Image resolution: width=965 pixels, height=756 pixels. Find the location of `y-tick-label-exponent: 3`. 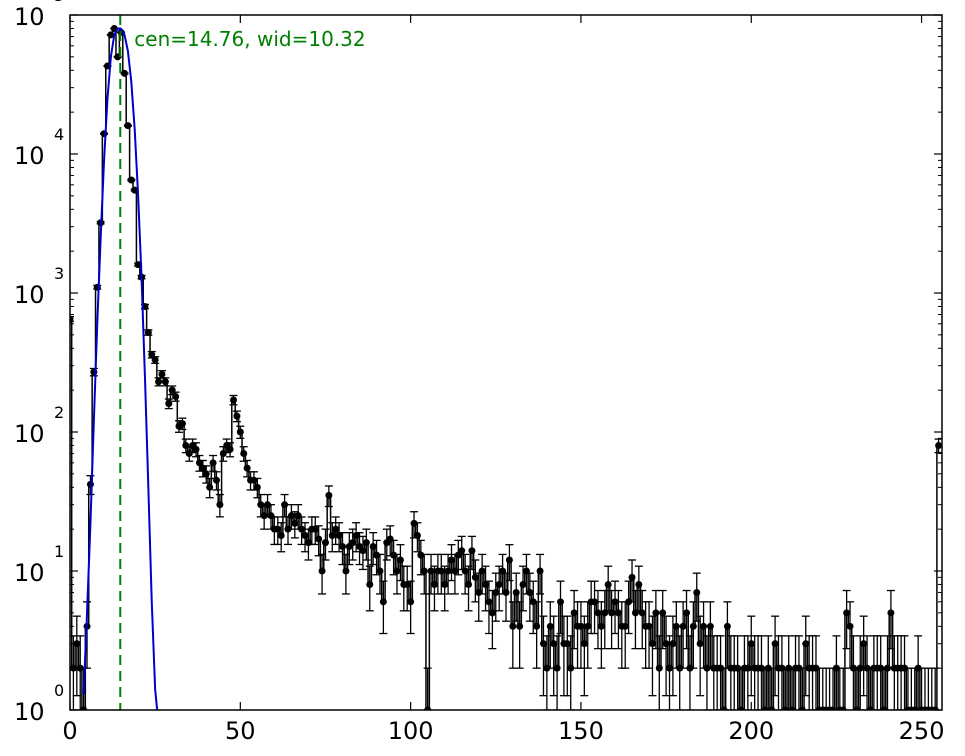

y-tick-label-exponent: 3 is located at coordinates (59, 273).